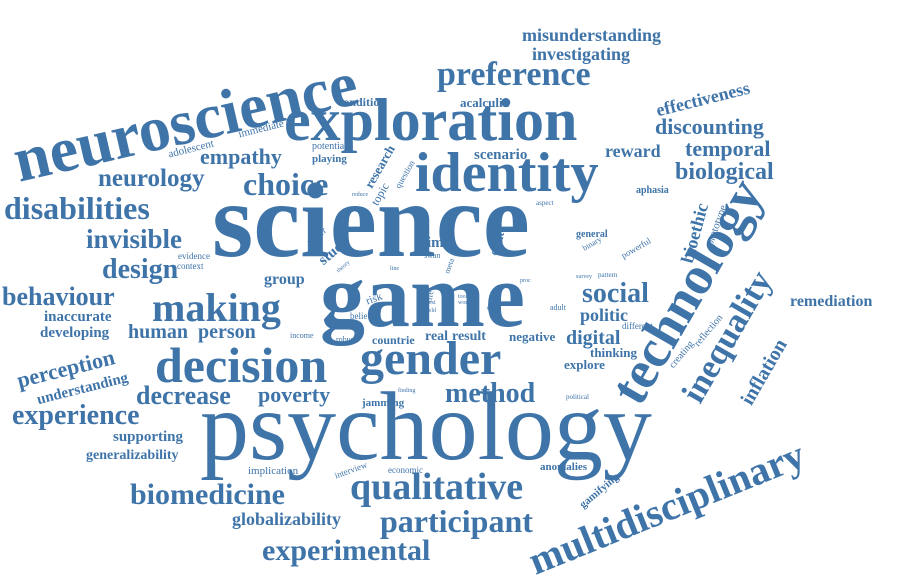 Image resolution: width=900 pixels, height=588 pixels. I want to click on word-decrease: decrease, so click(183, 395).